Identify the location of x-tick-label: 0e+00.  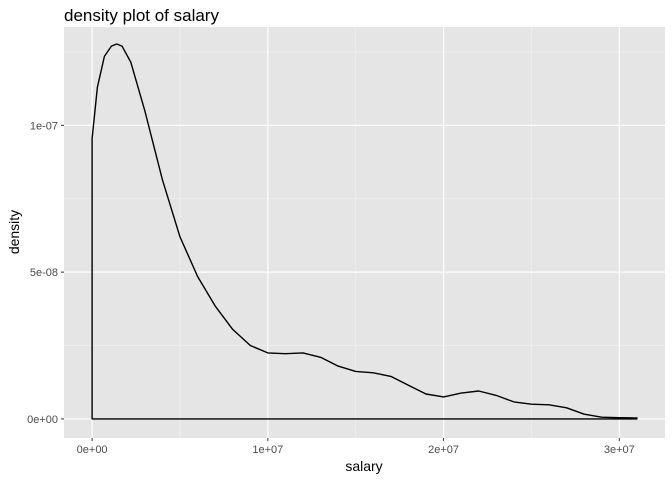
(92, 450).